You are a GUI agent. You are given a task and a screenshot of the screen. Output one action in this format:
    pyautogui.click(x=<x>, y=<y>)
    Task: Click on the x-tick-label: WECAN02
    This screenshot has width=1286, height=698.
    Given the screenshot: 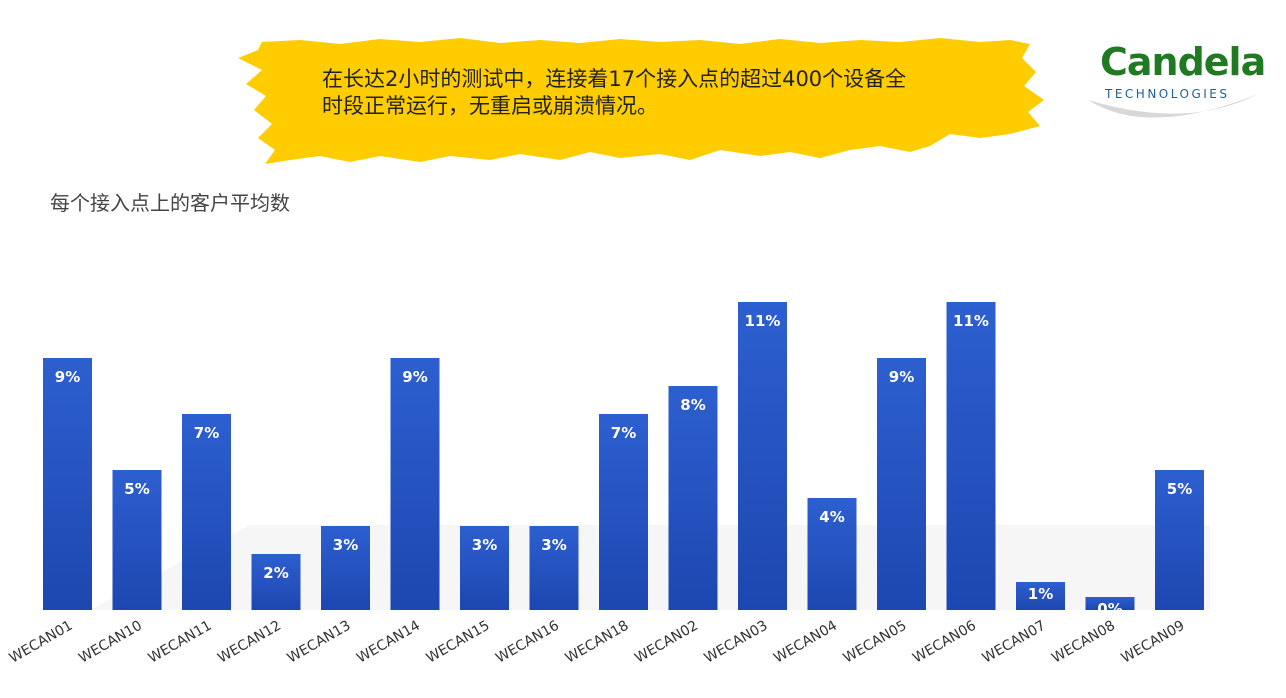 What is the action you would take?
    pyautogui.click(x=666, y=642)
    